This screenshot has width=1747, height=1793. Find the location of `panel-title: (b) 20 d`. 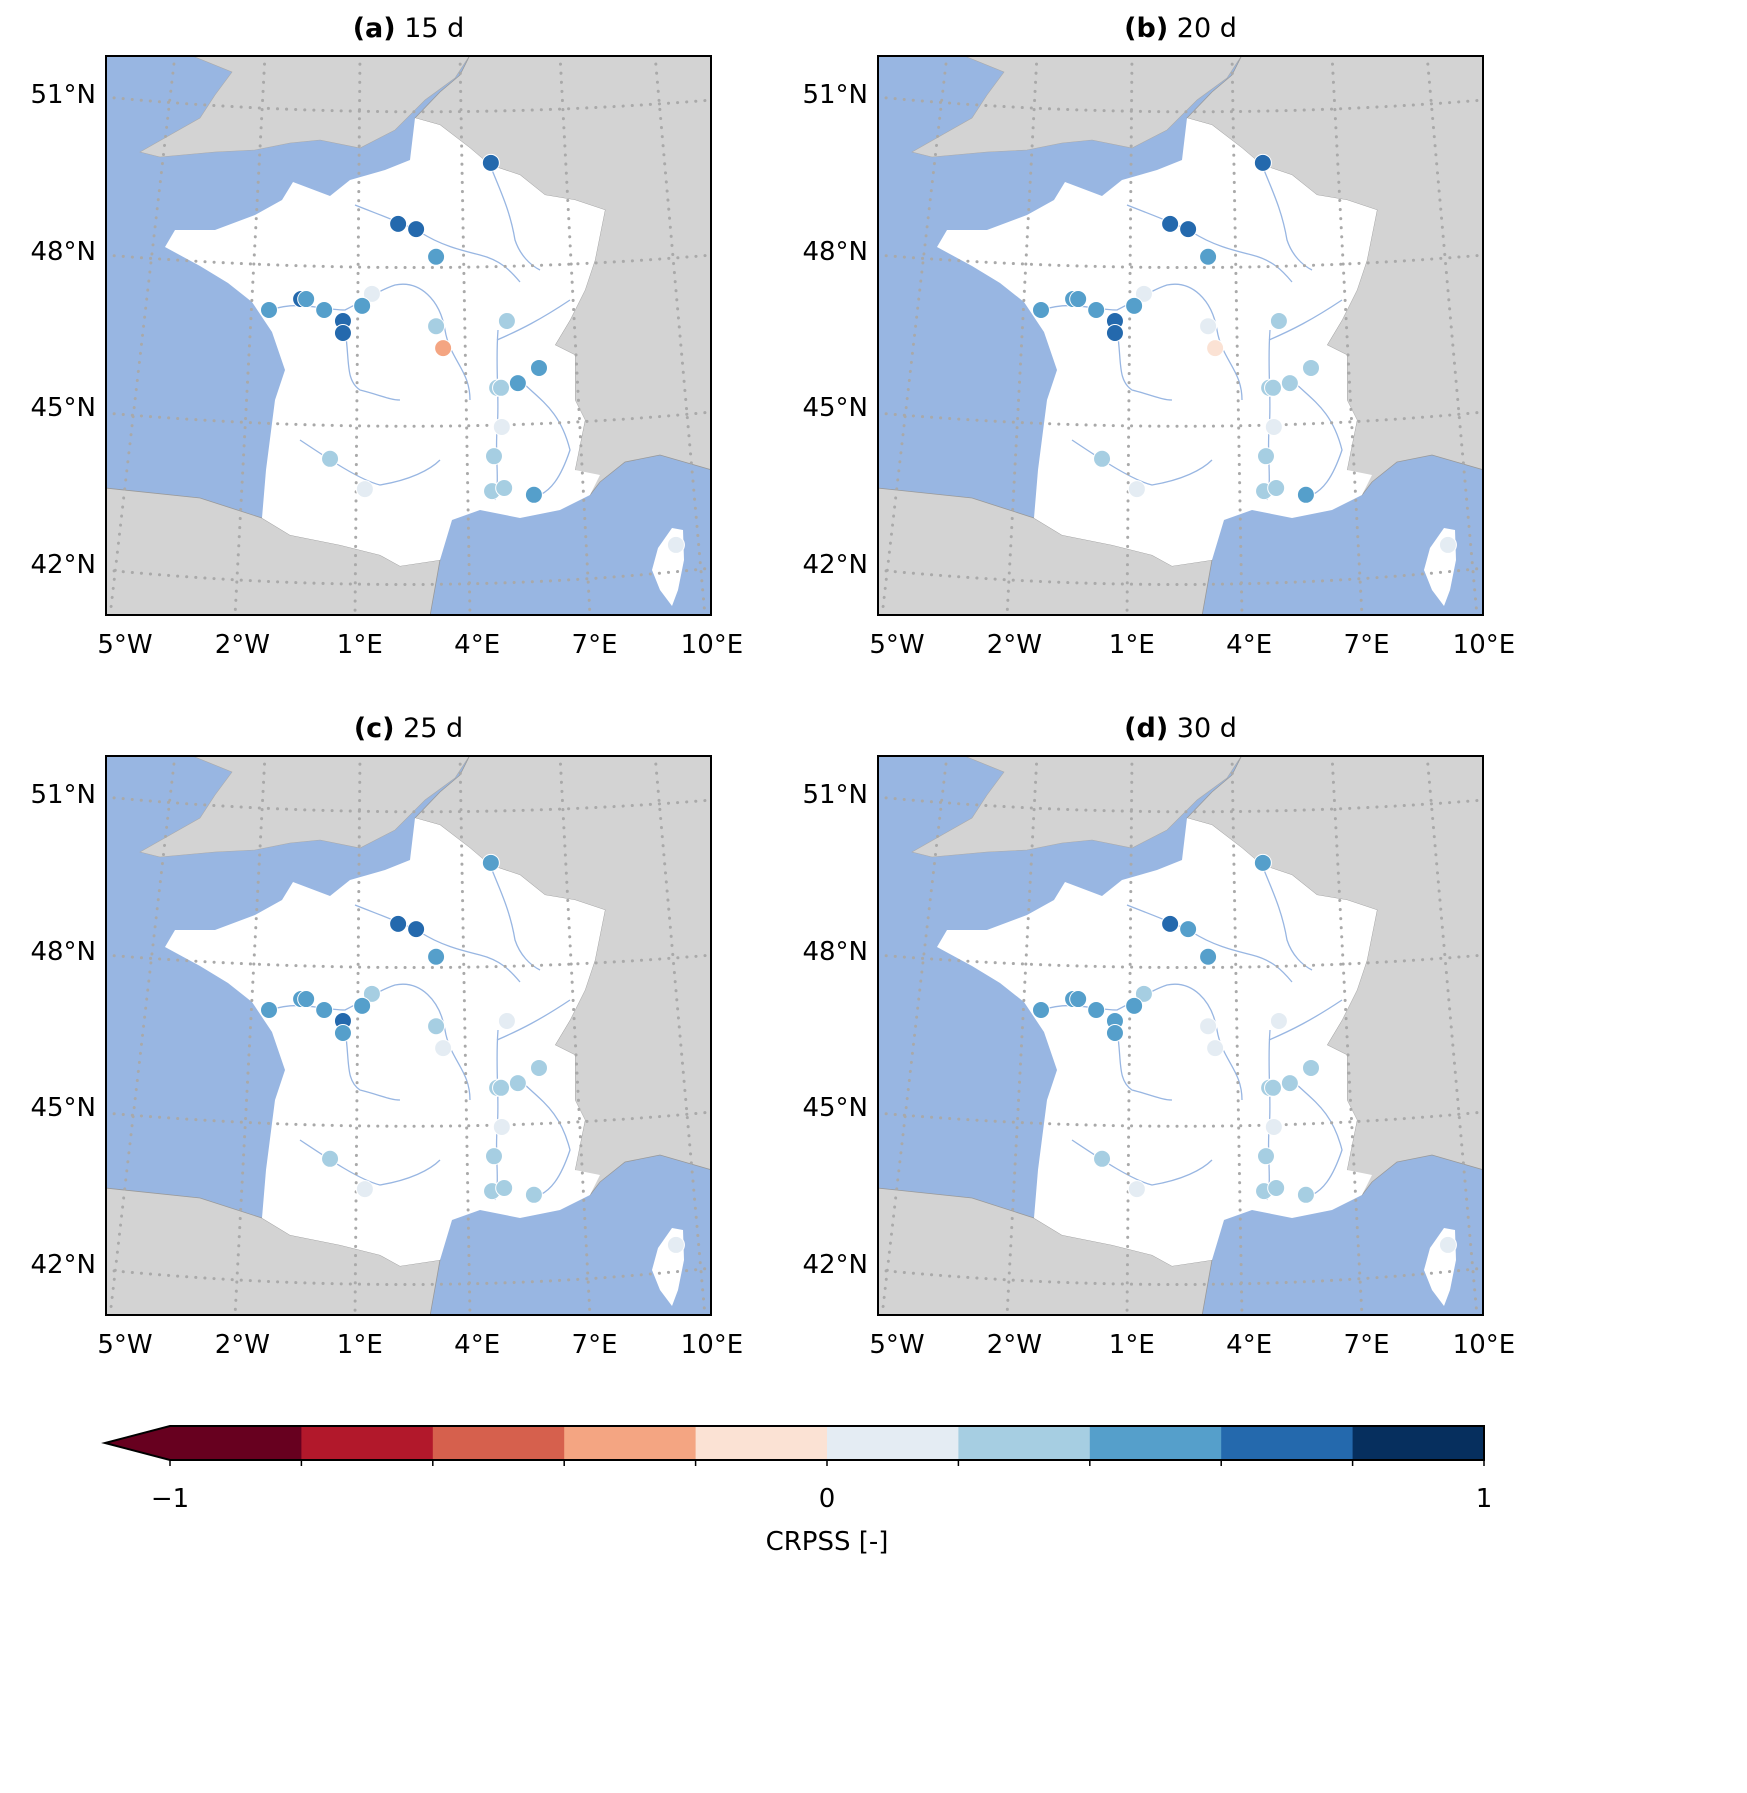

panel-title: (b) 20 d is located at coordinates (1180, 28).